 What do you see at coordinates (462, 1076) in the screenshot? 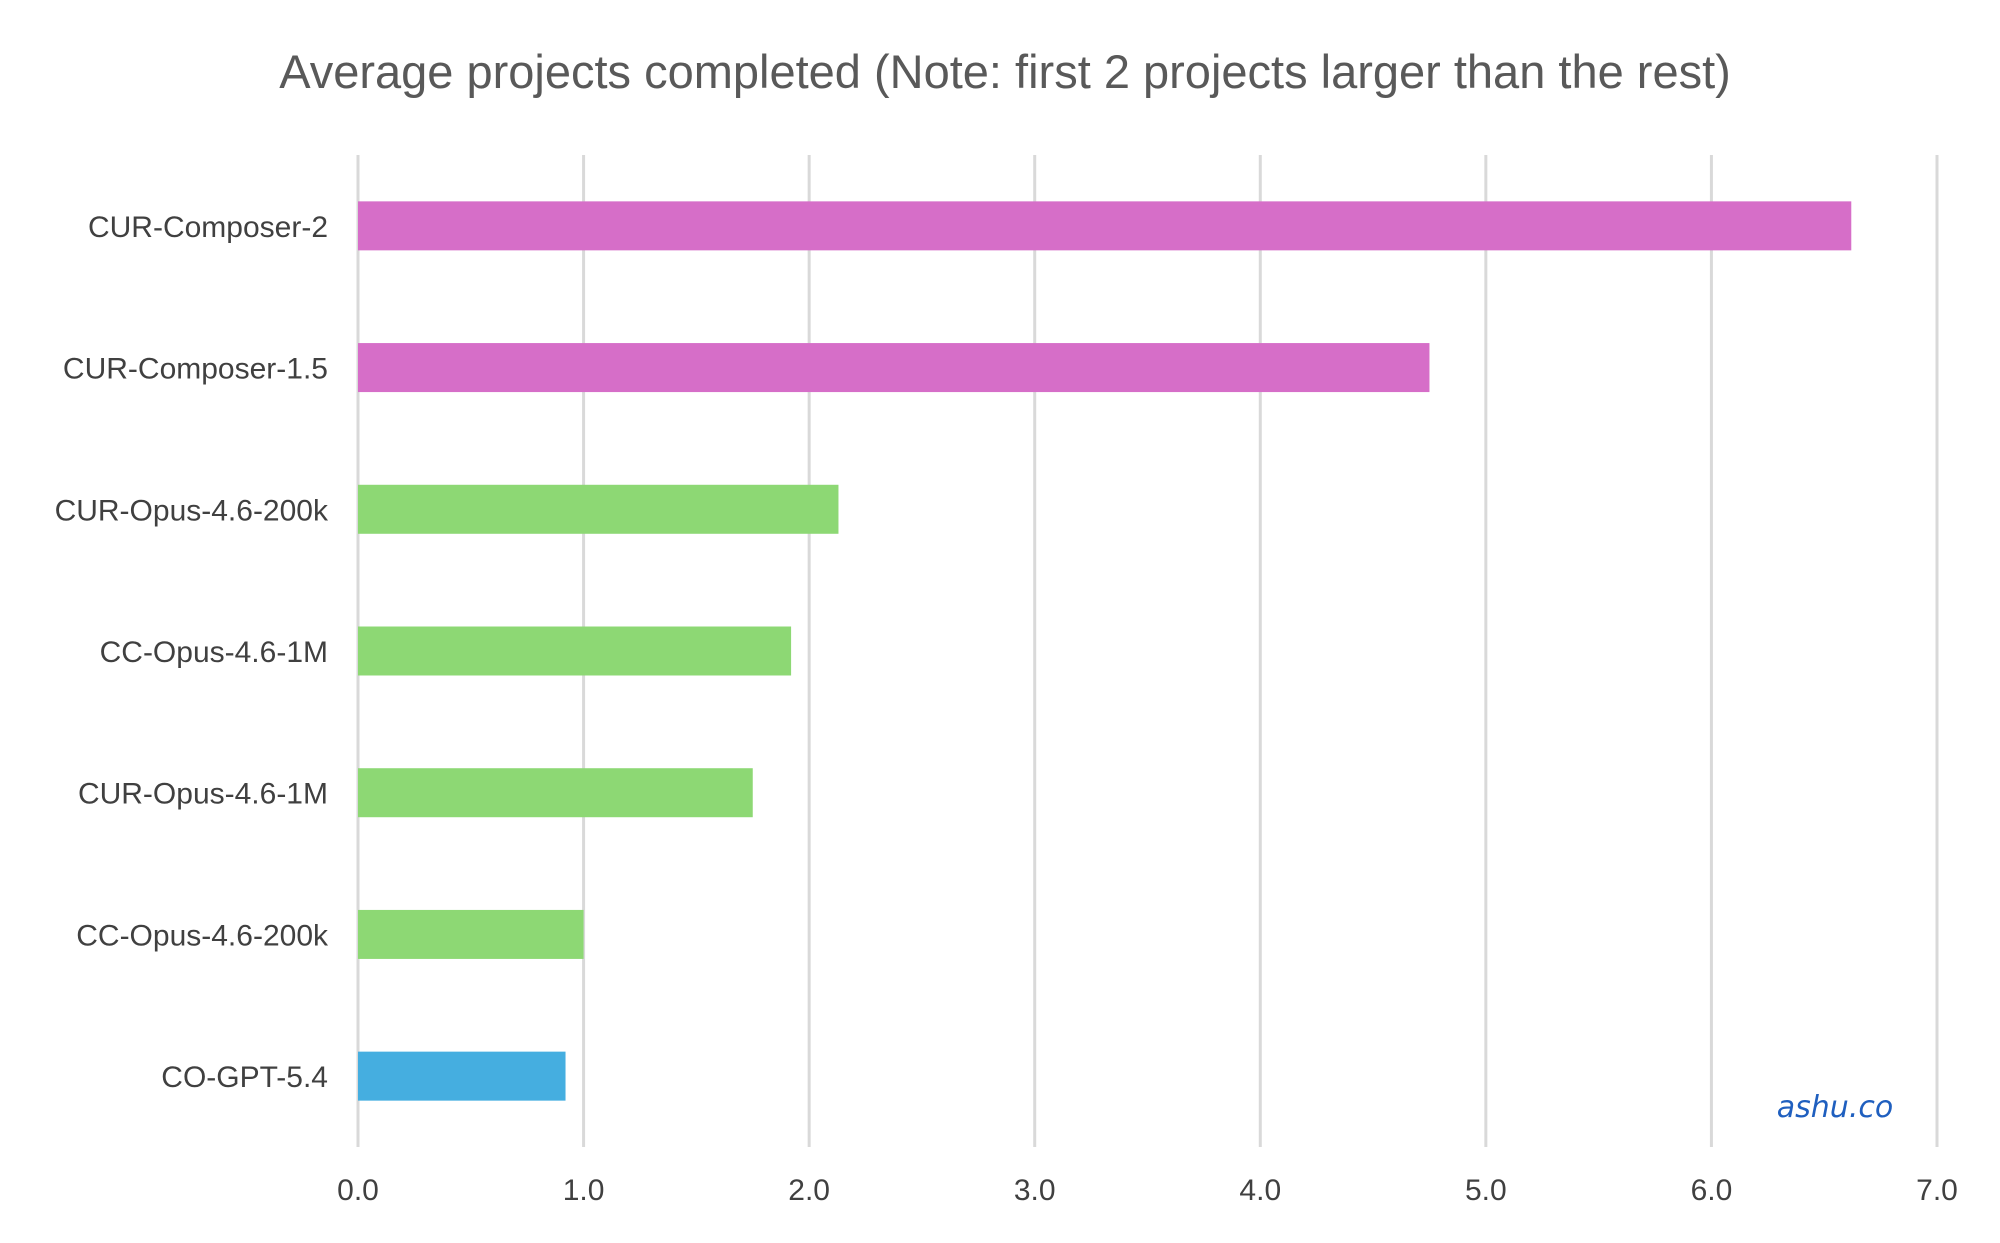
I see `bar-CO-GPT-5.4` at bounding box center [462, 1076].